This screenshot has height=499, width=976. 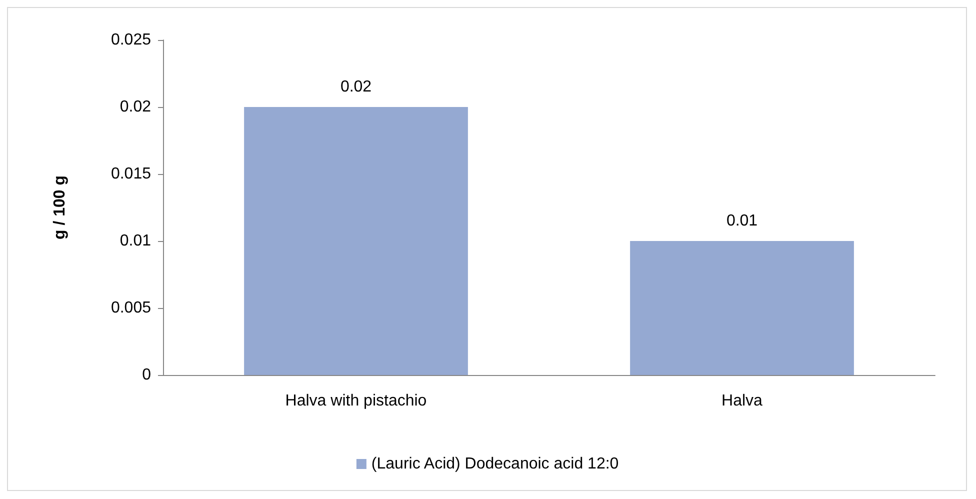 I want to click on data-label: 0.02, so click(x=356, y=87).